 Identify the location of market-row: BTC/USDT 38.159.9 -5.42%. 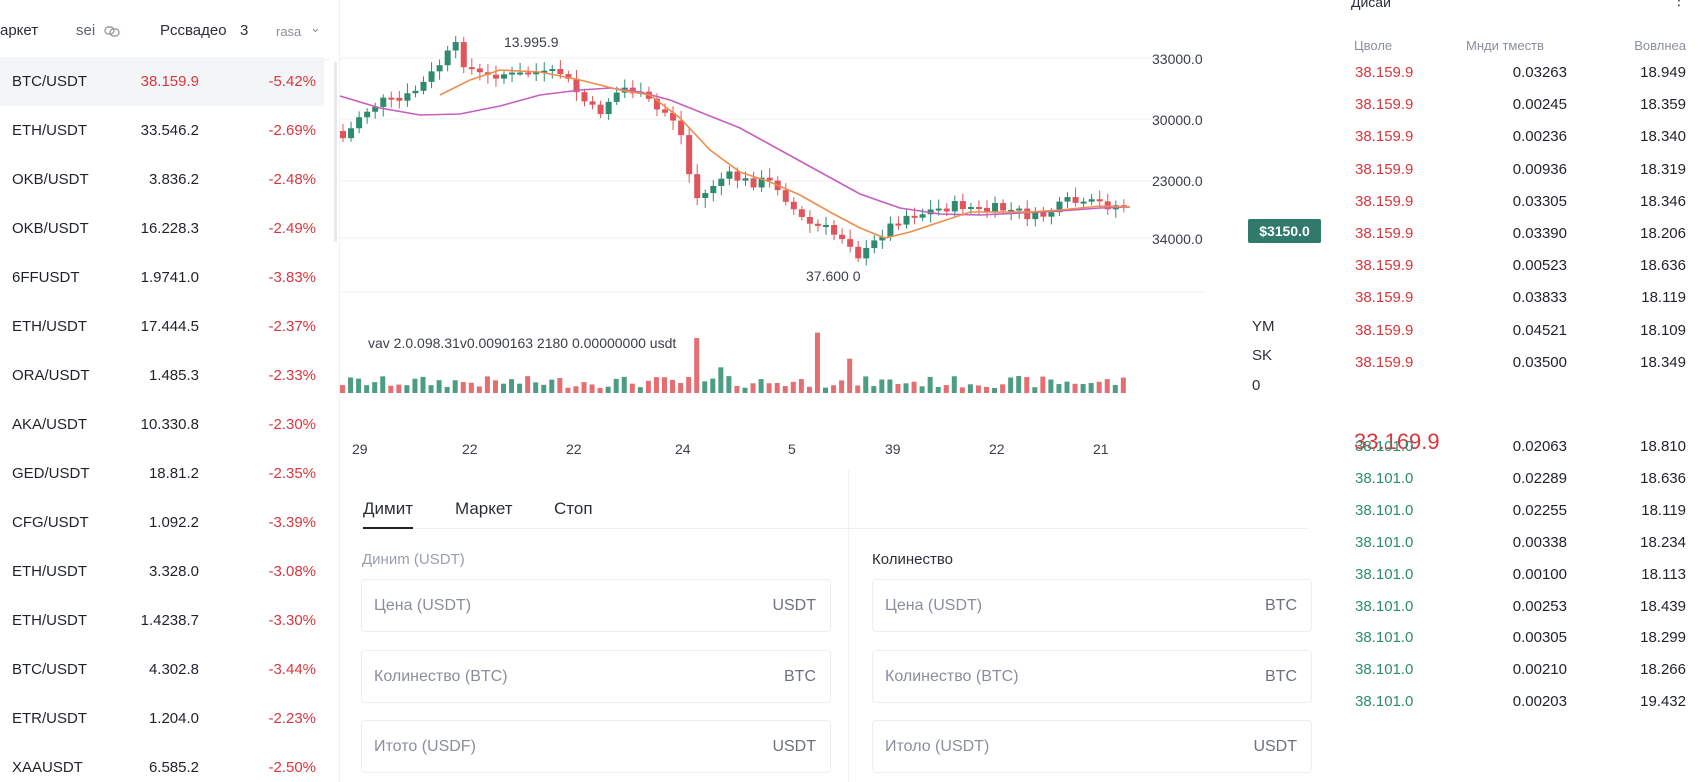
(162, 81).